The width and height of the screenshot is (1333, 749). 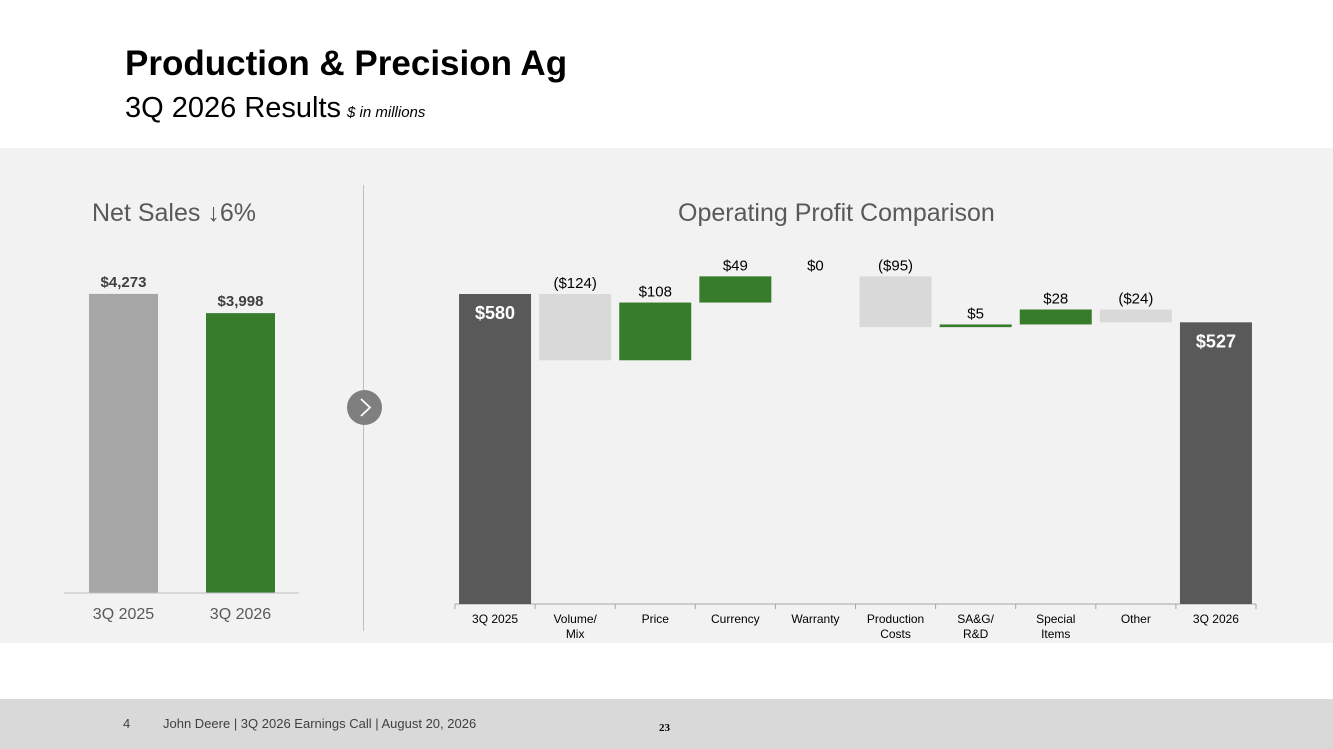 What do you see at coordinates (241, 301) in the screenshot?
I see `net-sales-value-label: $3,998` at bounding box center [241, 301].